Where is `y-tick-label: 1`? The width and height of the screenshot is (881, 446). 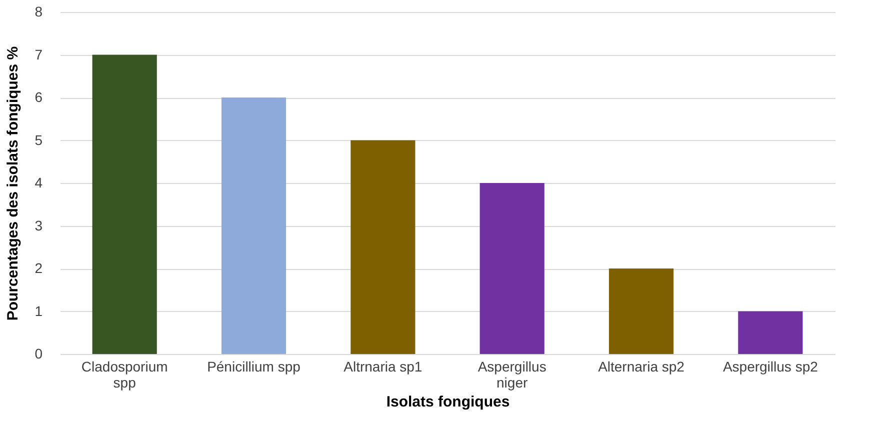 y-tick-label: 1 is located at coordinates (38, 310).